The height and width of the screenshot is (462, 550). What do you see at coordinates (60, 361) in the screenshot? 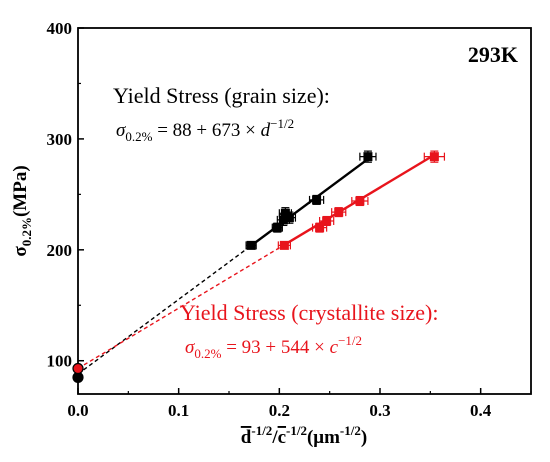
I see `y-tick-label: 100` at bounding box center [60, 361].